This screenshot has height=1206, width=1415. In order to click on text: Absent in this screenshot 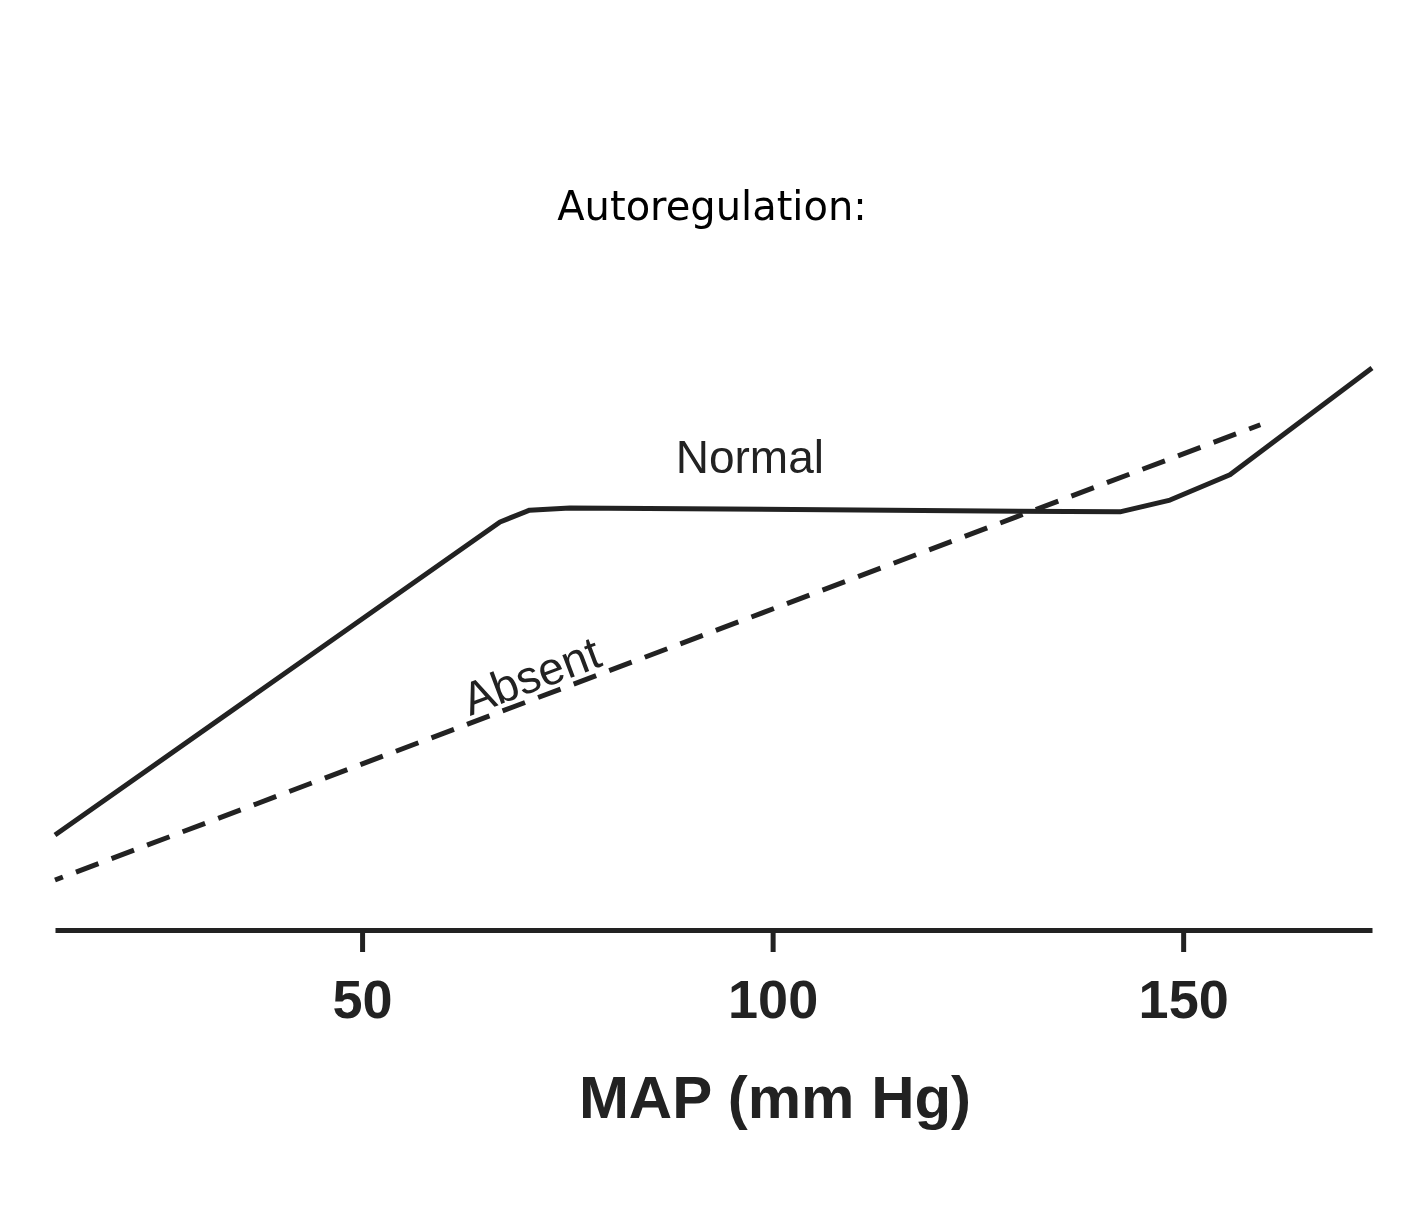, I will do `click(531, 675)`.